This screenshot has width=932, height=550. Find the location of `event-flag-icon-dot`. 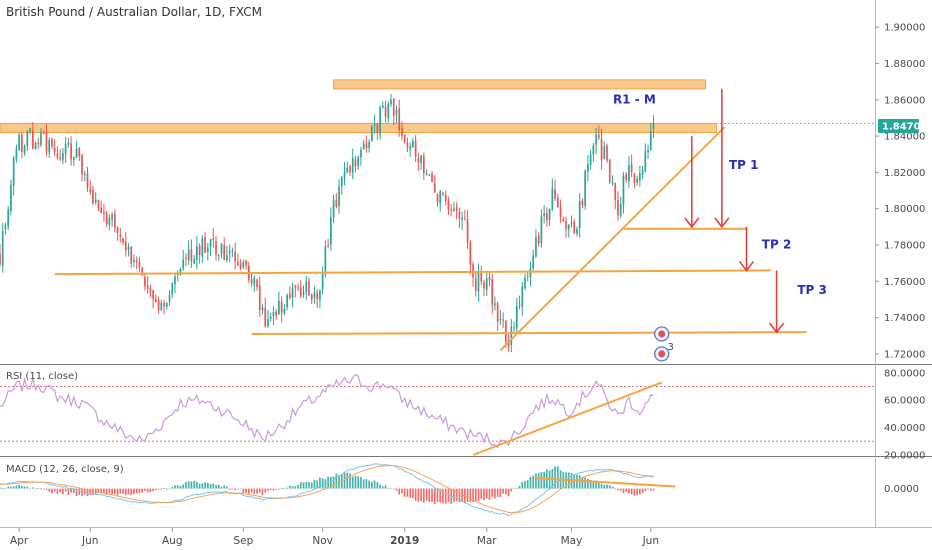

event-flag-icon-dot is located at coordinates (662, 334).